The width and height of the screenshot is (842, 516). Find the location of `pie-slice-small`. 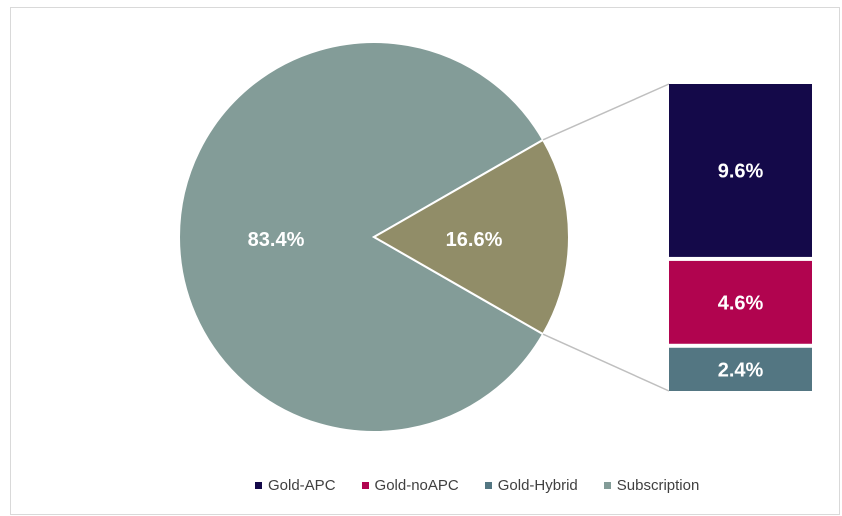

pie-slice-small is located at coordinates (470, 237).